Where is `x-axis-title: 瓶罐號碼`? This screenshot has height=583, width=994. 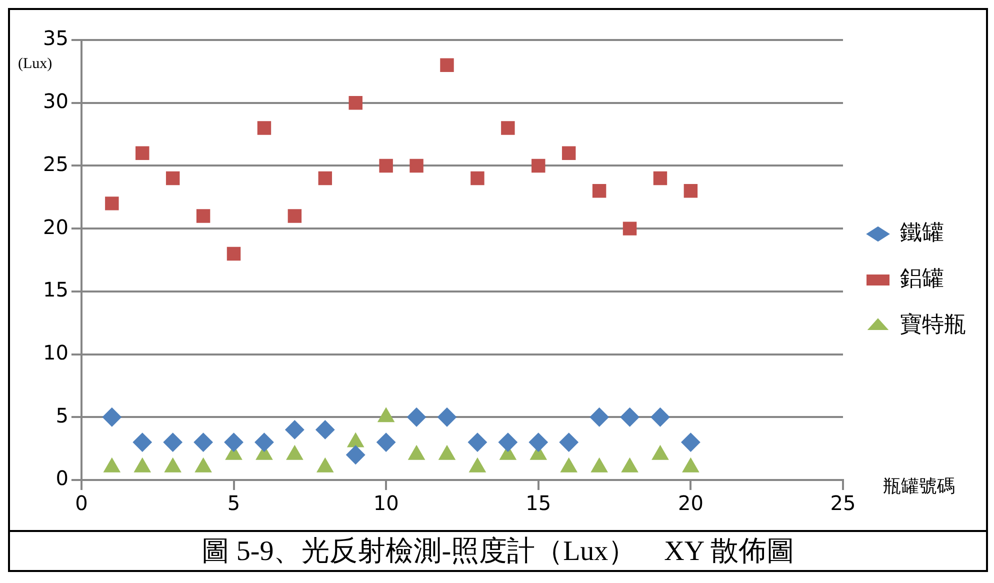
x-axis-title: 瓶罐號碼 is located at coordinates (919, 486).